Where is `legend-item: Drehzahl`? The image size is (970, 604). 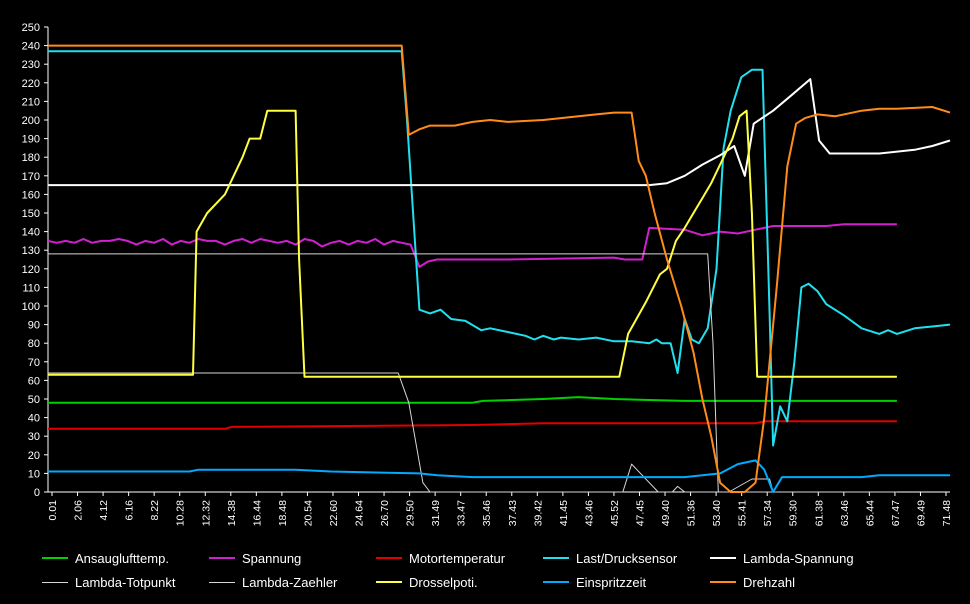 legend-item: Drehzahl is located at coordinates (752, 582).